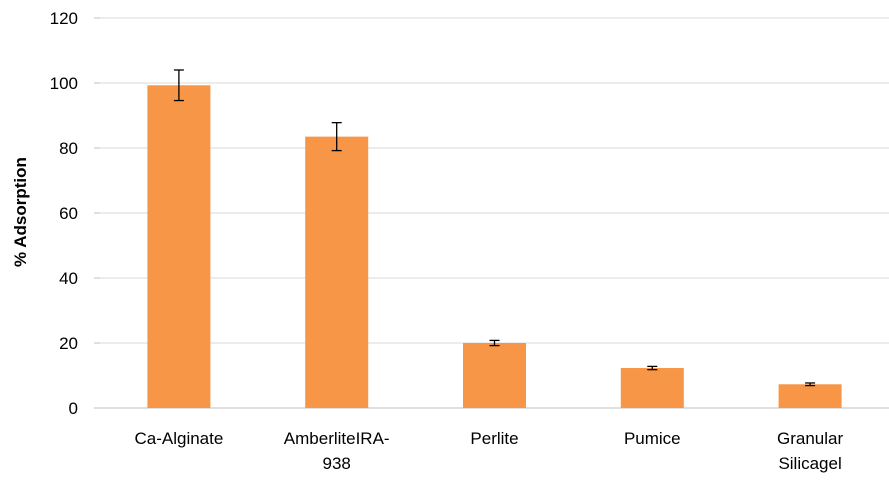  I want to click on x-category-label: Pumice, so click(652, 438).